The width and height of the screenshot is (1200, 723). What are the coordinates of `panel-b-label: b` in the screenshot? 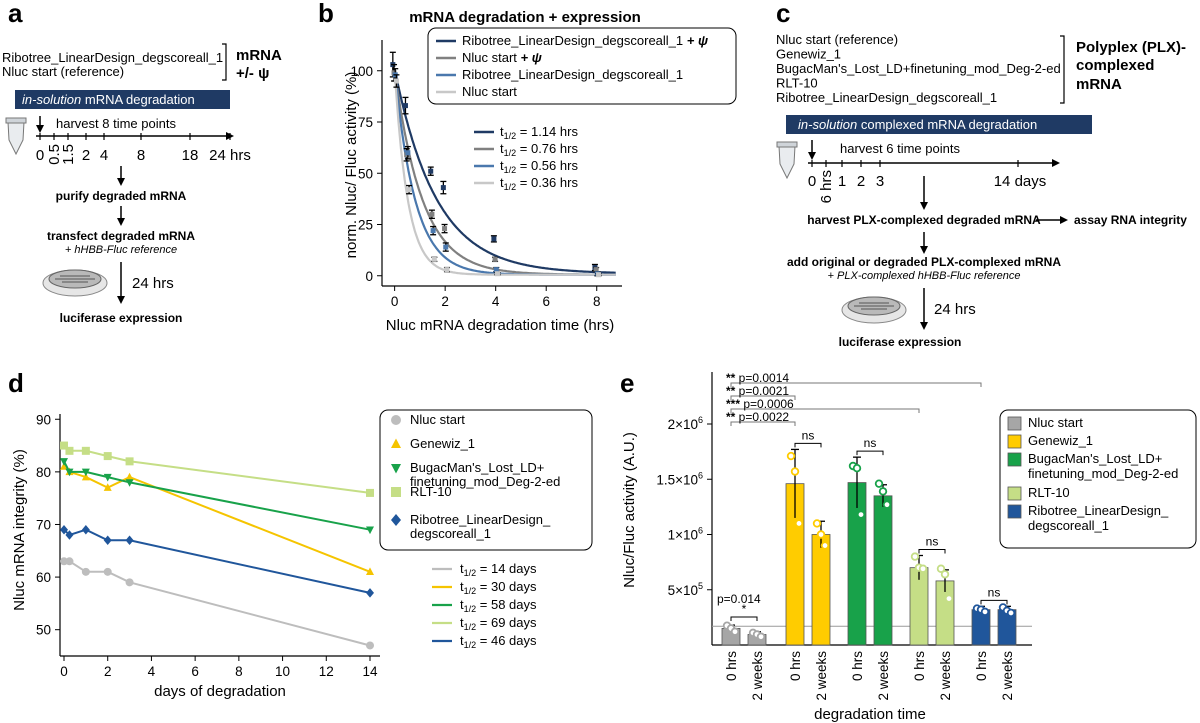 It's located at (326, 14).